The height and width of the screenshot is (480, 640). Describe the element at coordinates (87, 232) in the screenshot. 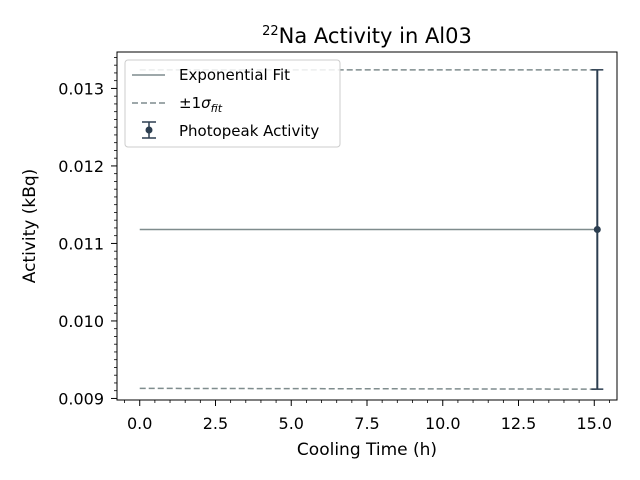

I see `y-axis-ticks: 0.009 0.010 0.011 0.012 0.013` at that location.